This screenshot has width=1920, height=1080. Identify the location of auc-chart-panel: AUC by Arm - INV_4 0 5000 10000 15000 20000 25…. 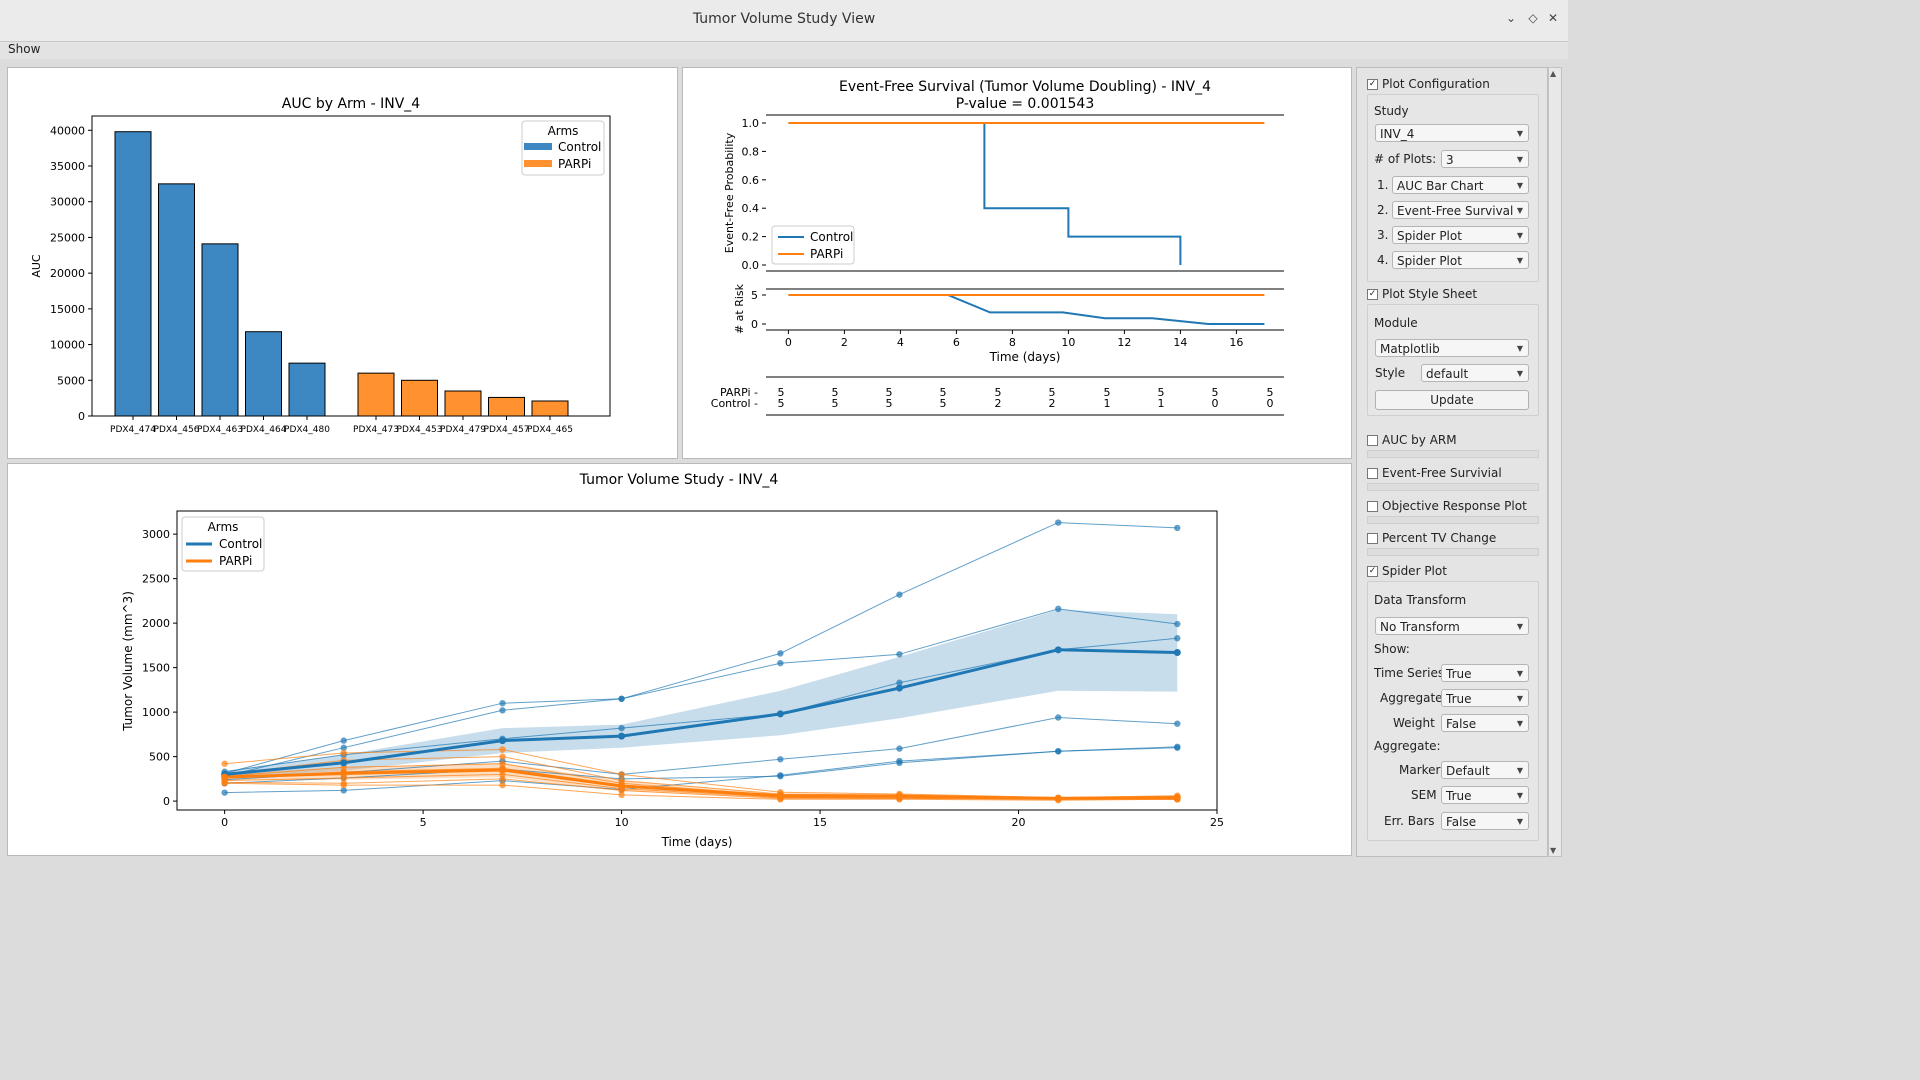
(342, 263).